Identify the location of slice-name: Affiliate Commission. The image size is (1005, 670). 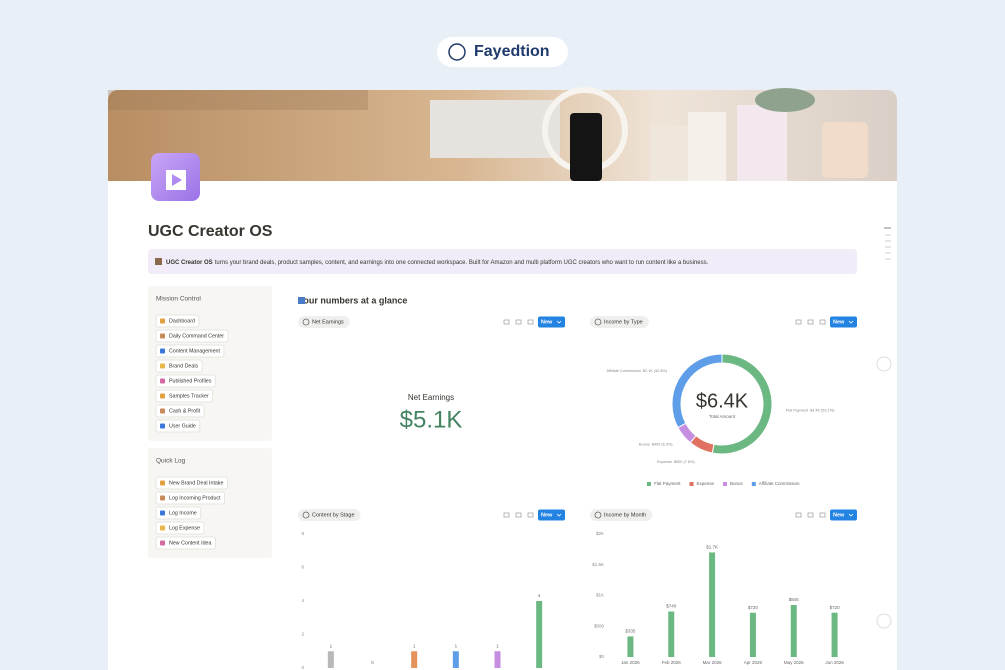
(623, 371).